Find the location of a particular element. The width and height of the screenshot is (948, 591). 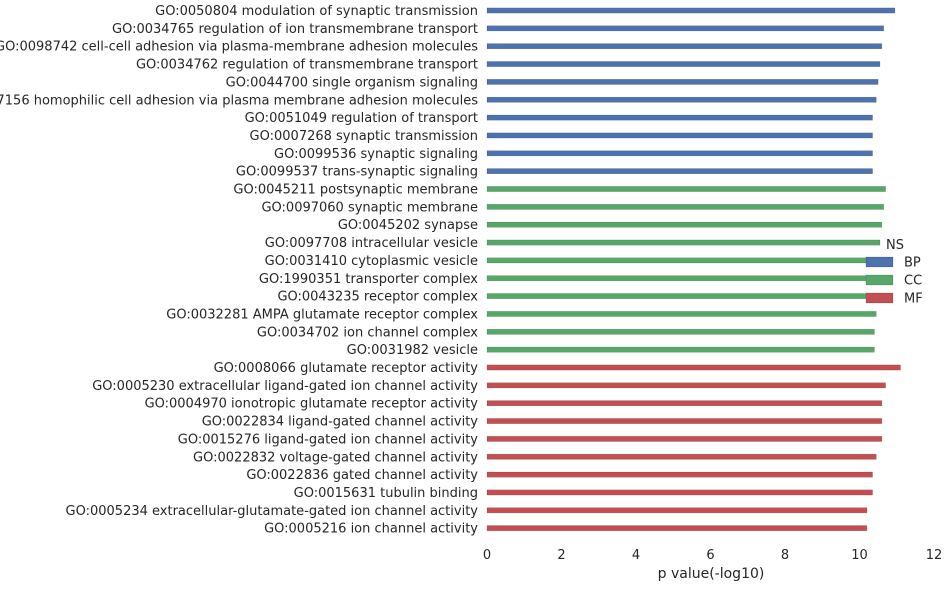

y-tick-label: GO:0097060 synaptic membrane is located at coordinates (369, 207).